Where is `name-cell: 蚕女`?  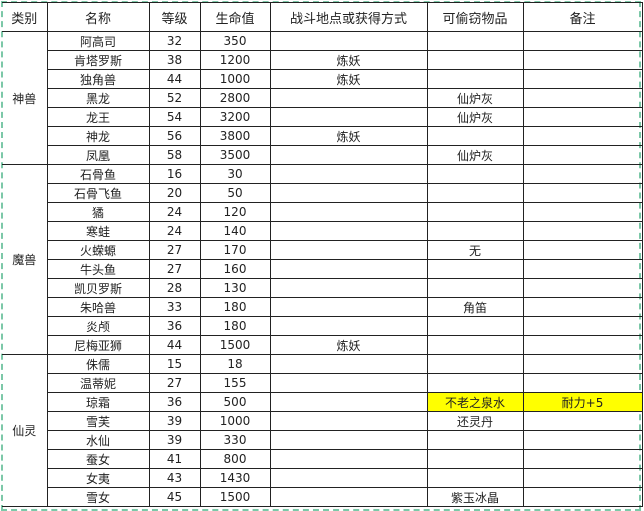
name-cell: 蚕女 is located at coordinates (98, 459).